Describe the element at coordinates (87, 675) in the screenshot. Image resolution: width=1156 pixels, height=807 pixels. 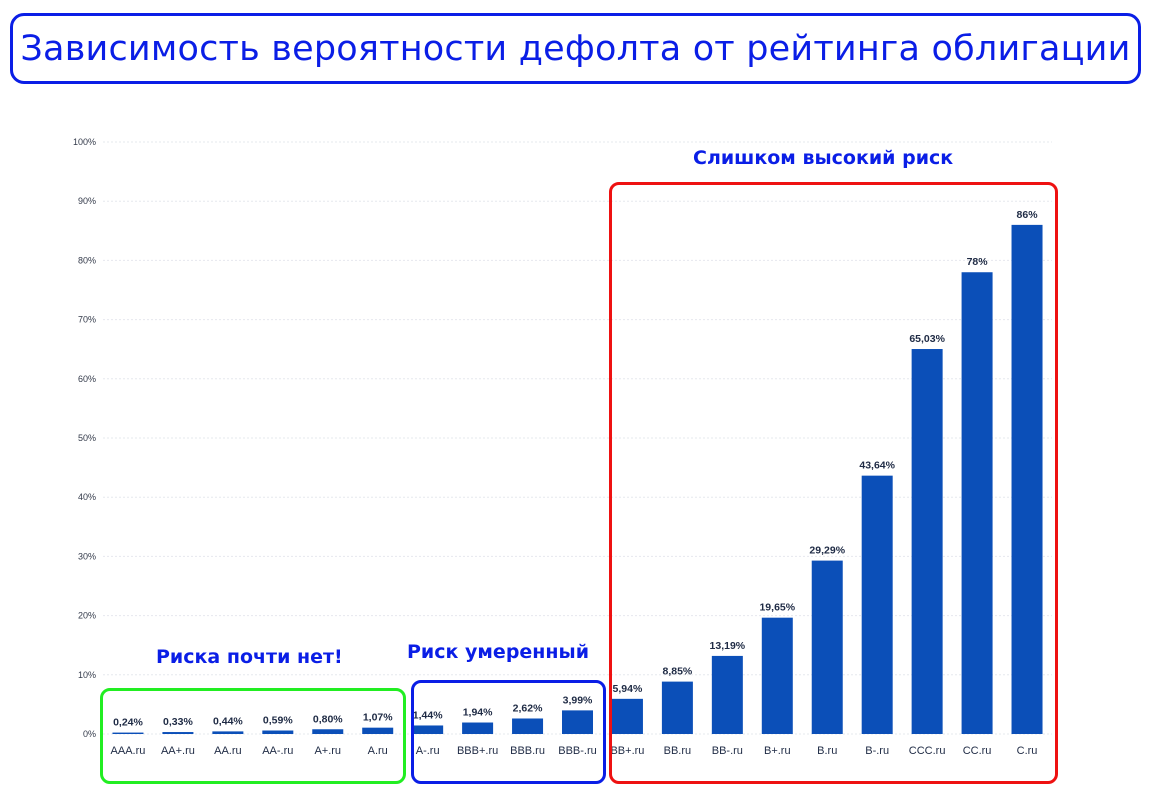
I see `y-tick-label: 10%` at that location.